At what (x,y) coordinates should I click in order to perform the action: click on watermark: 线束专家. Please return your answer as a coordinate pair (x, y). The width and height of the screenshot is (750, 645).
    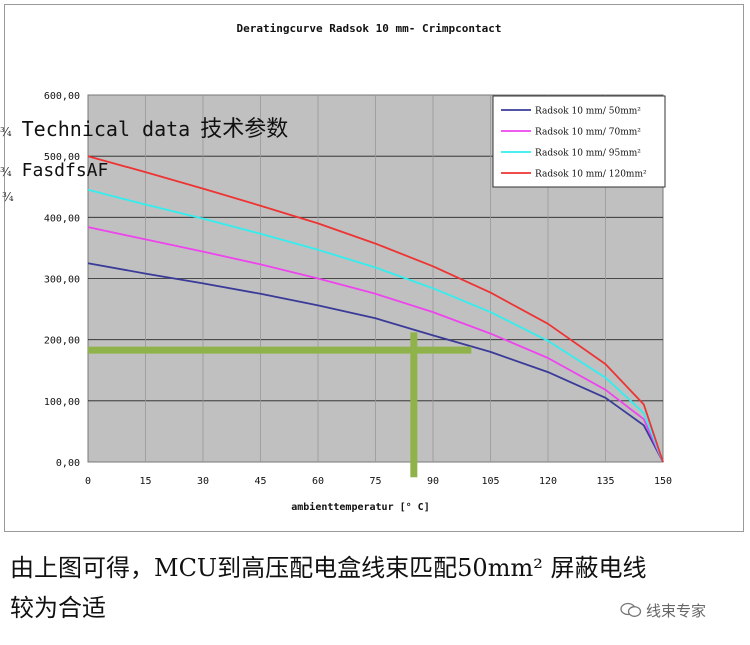
    Looking at the image, I should click on (663, 610).